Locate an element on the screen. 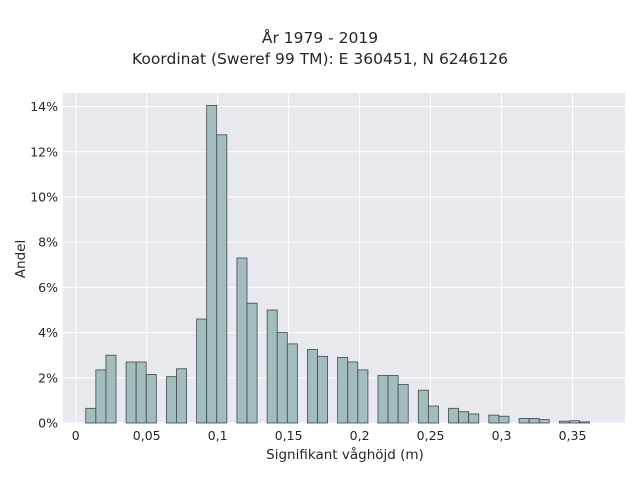 The width and height of the screenshot is (640, 480). y-axis-label: Andel is located at coordinates (21, 259).